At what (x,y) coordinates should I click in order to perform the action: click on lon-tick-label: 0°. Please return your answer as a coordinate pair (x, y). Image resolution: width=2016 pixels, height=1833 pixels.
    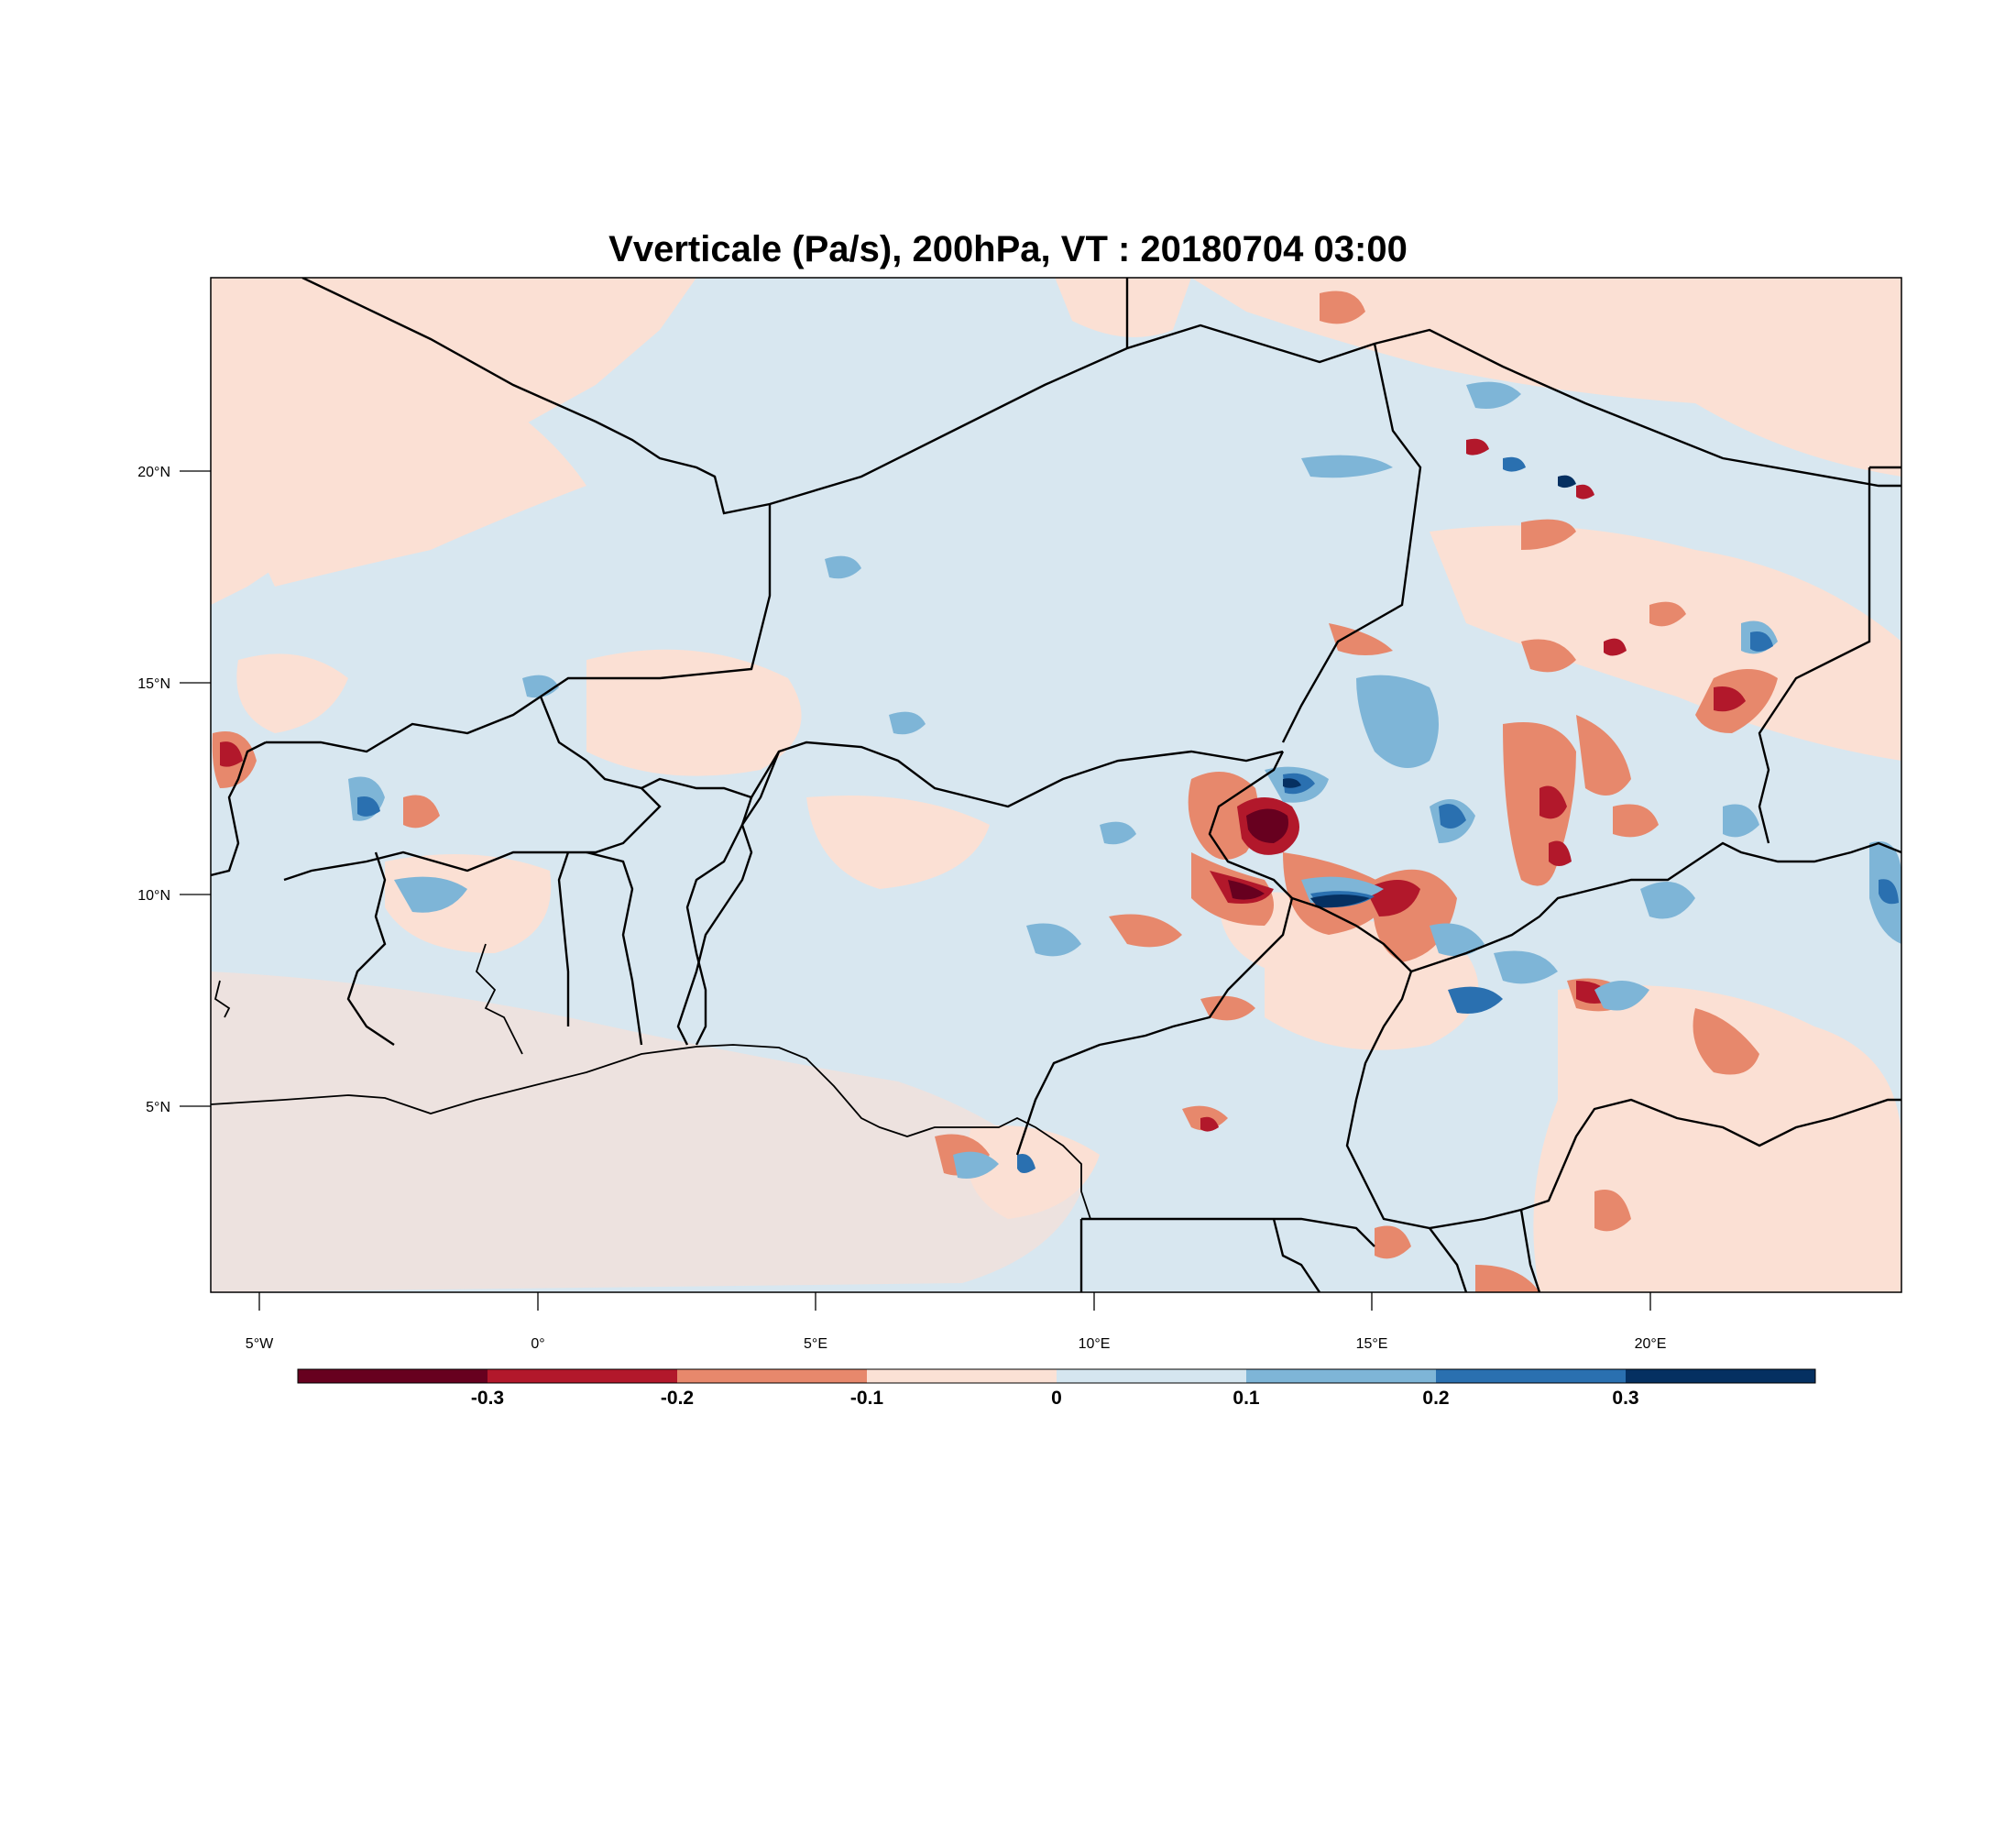
    Looking at the image, I should click on (537, 1344).